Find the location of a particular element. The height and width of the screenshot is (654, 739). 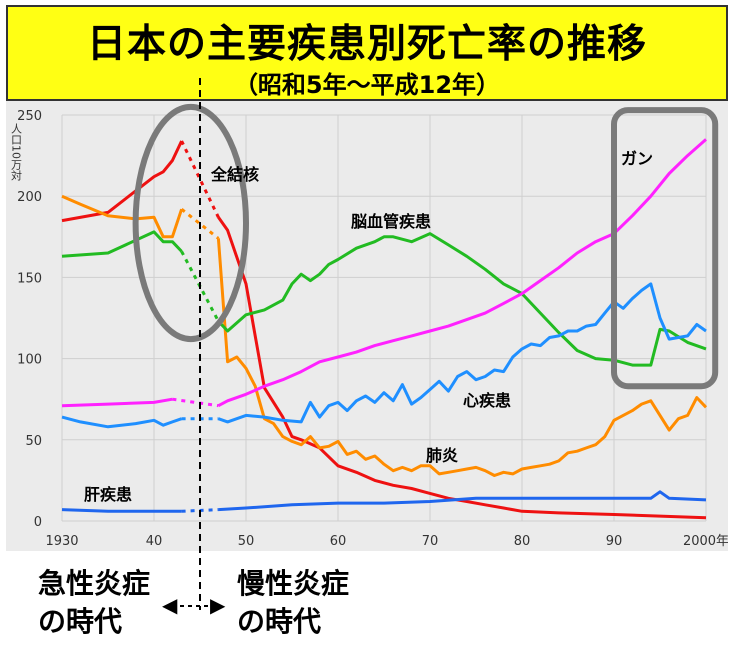

series-line-ガン is located at coordinates (117, 402).